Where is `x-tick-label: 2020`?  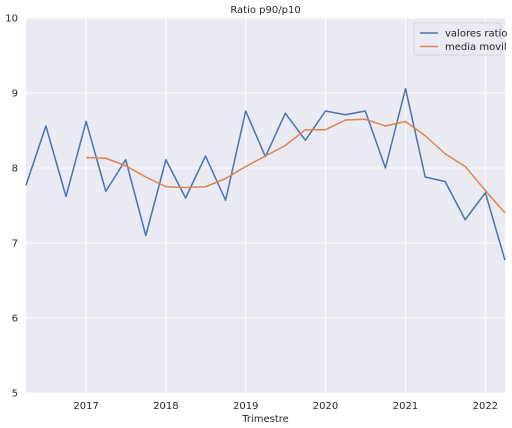 x-tick-label: 2020 is located at coordinates (325, 406).